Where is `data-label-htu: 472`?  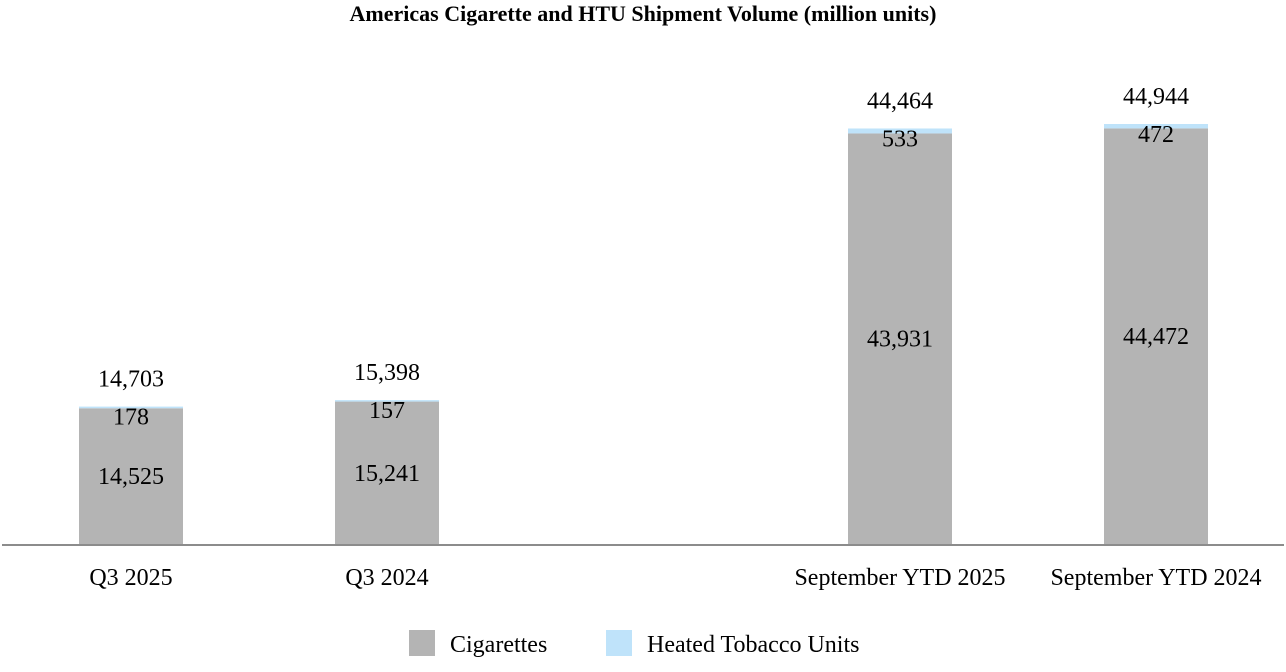 data-label-htu: 472 is located at coordinates (1156, 135).